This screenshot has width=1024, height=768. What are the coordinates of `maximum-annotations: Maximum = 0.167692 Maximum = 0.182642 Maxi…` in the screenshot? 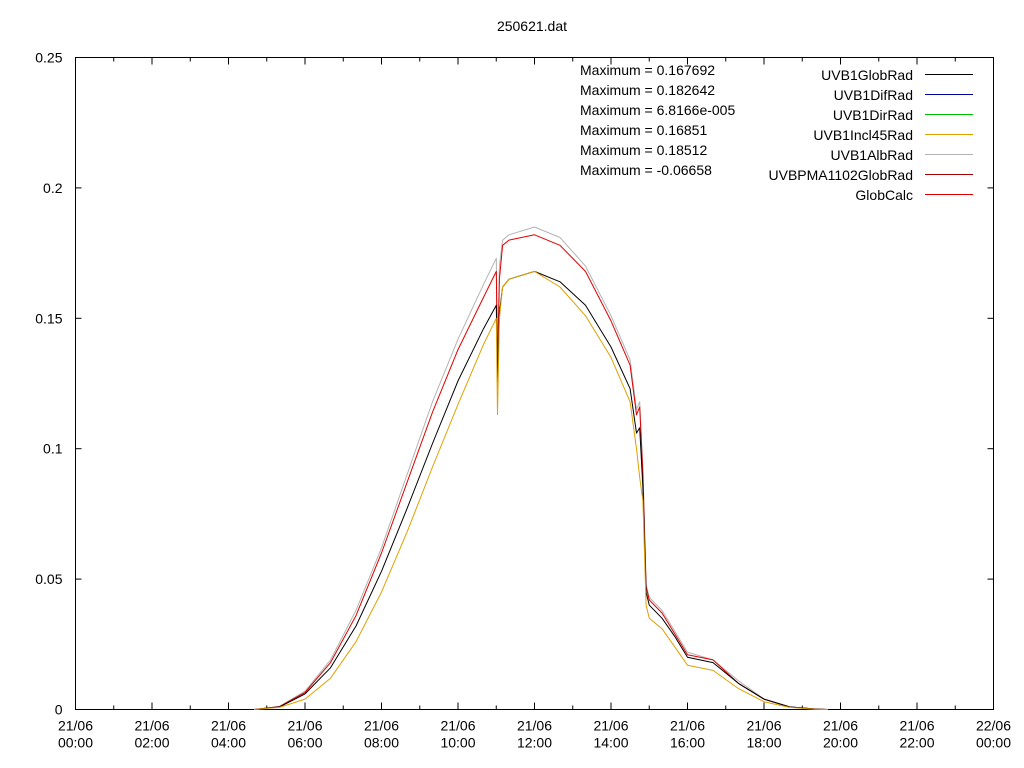 It's located at (657, 120).